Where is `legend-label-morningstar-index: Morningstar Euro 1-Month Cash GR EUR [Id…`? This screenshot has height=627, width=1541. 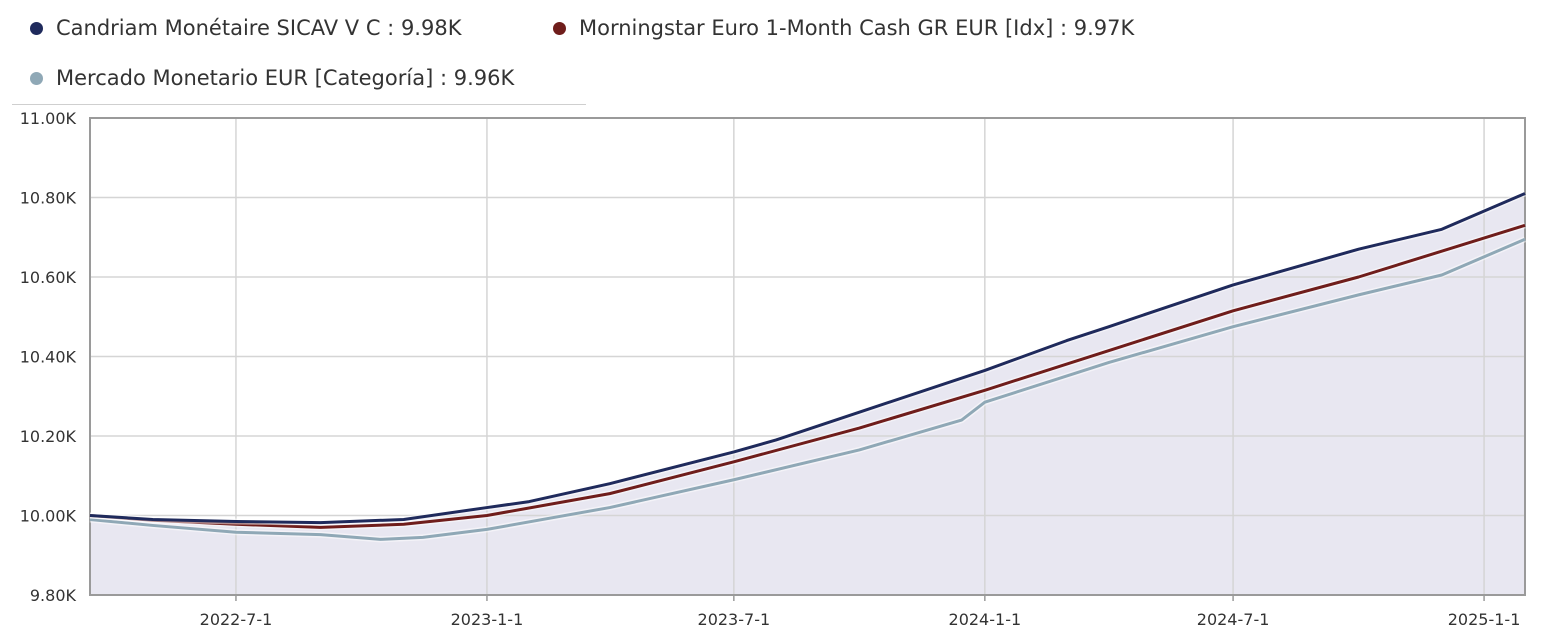 legend-label-morningstar-index: Morningstar Euro 1-Month Cash GR EUR [Id… is located at coordinates (857, 28).